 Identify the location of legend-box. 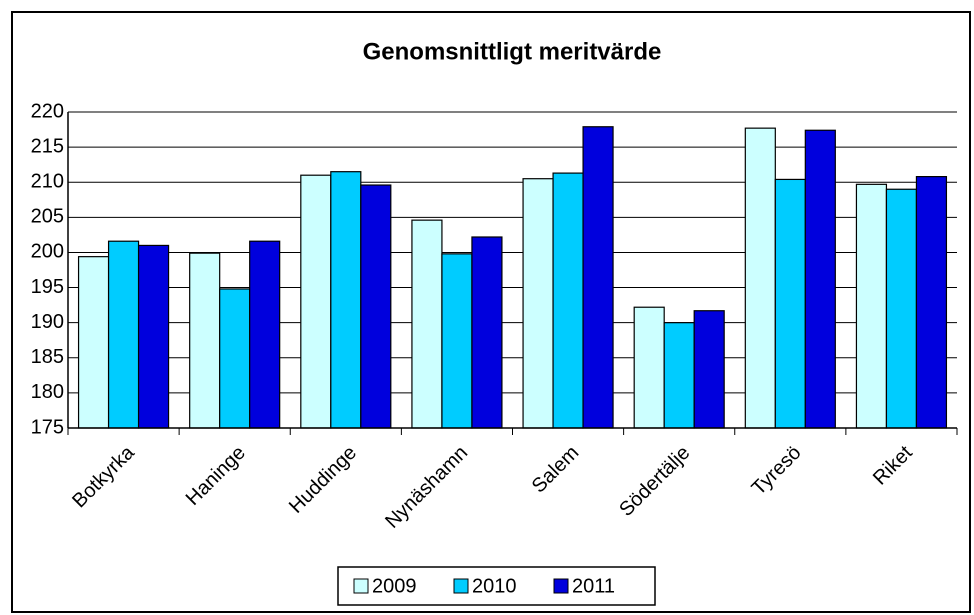
(496, 586).